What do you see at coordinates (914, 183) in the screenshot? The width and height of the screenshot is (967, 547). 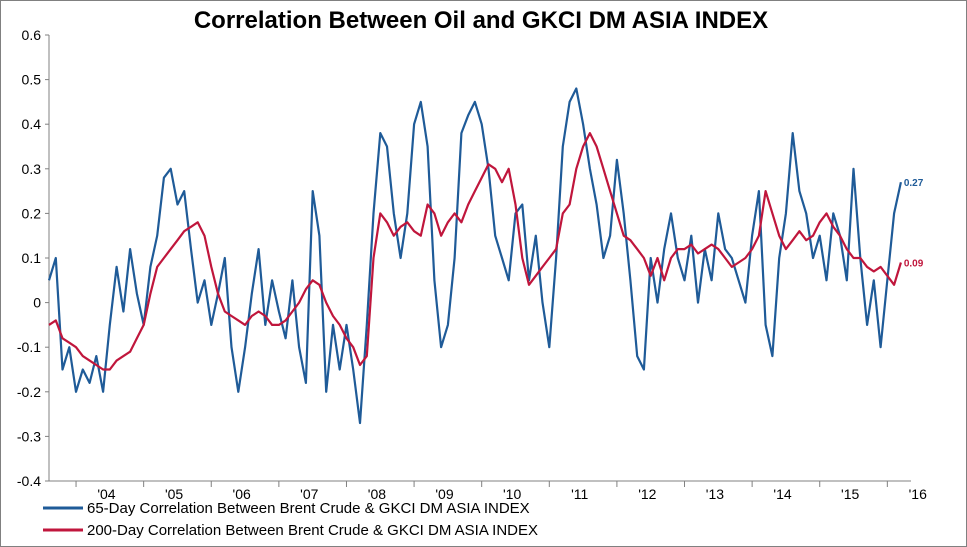 I see `series-65-day-end-label: 0.27` at bounding box center [914, 183].